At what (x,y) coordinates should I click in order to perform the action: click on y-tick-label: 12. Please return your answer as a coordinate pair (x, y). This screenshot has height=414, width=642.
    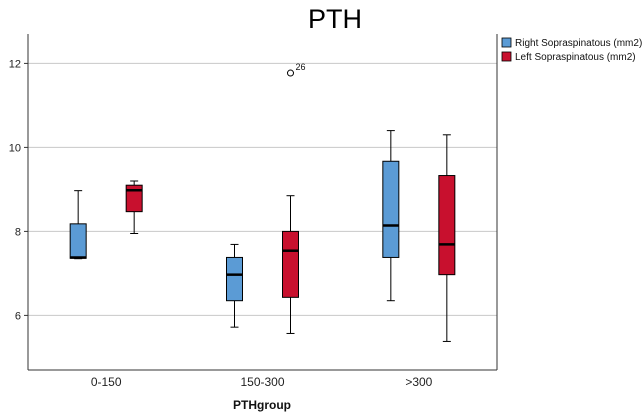
    Looking at the image, I should click on (15, 64).